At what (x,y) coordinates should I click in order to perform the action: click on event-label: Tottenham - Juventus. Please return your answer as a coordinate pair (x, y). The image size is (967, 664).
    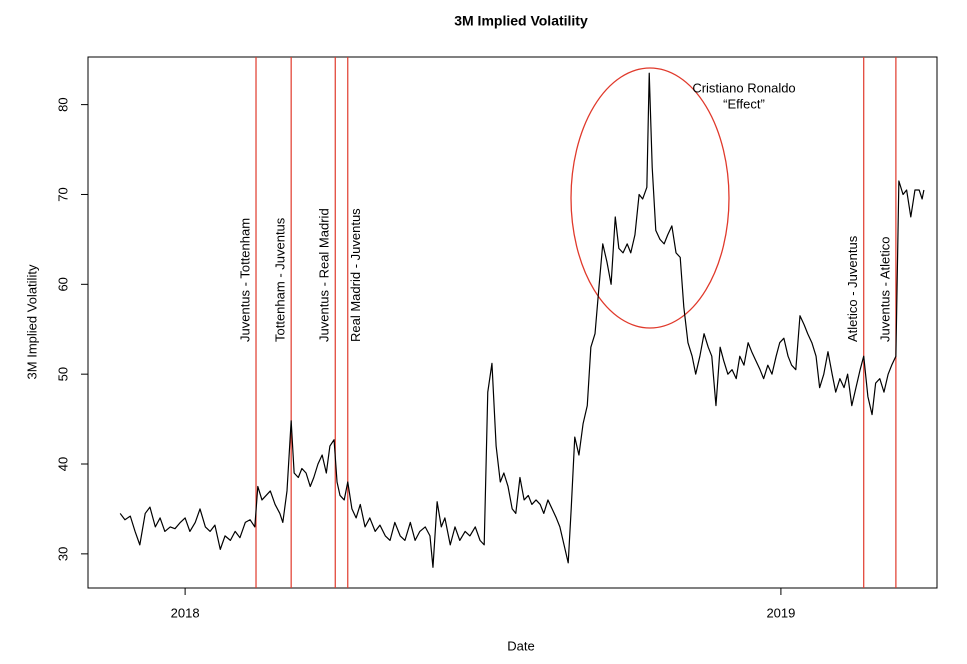
    Looking at the image, I should click on (280, 279).